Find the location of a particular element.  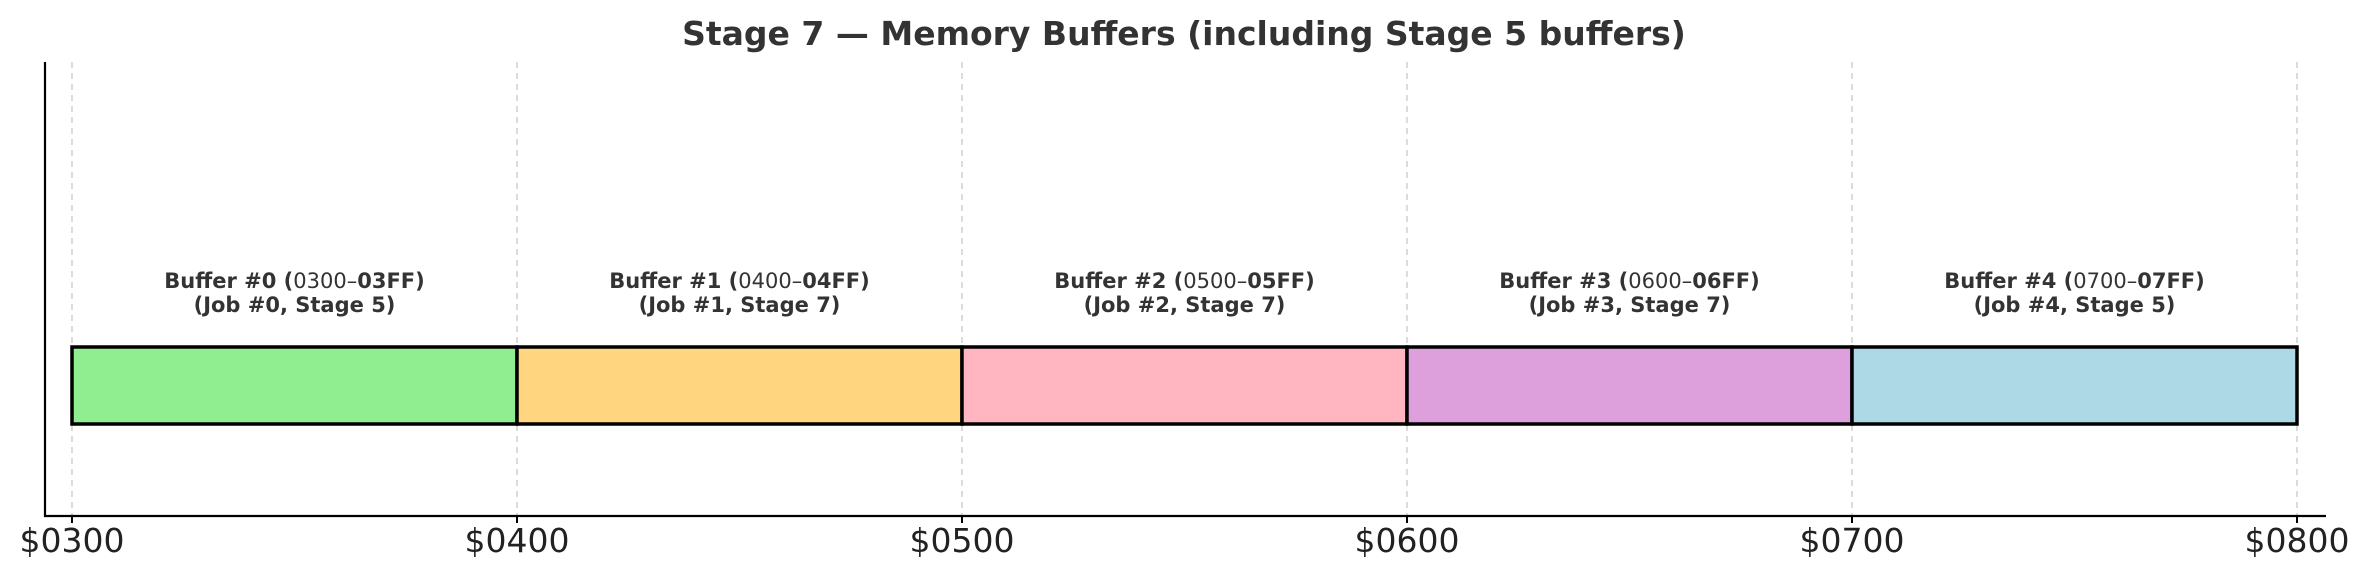

buffer-range-end: 04FF) is located at coordinates (836, 281).